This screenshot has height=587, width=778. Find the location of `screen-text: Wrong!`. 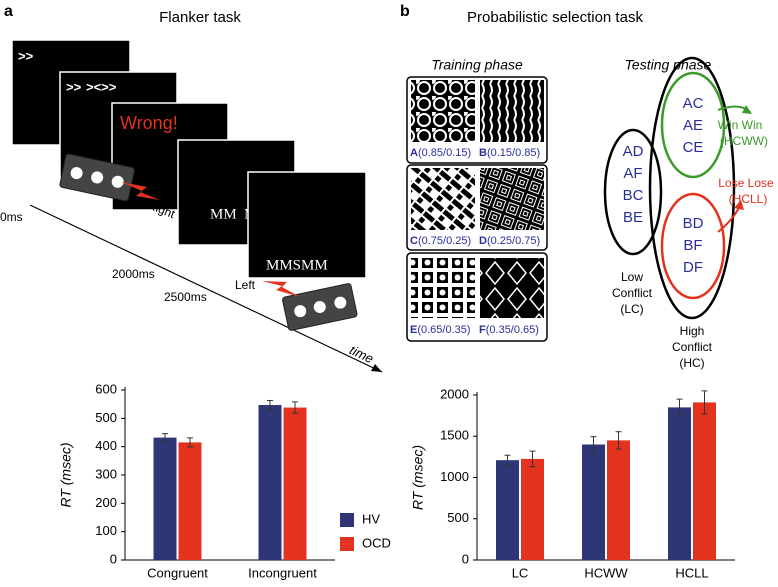

screen-text: Wrong! is located at coordinates (149, 123).